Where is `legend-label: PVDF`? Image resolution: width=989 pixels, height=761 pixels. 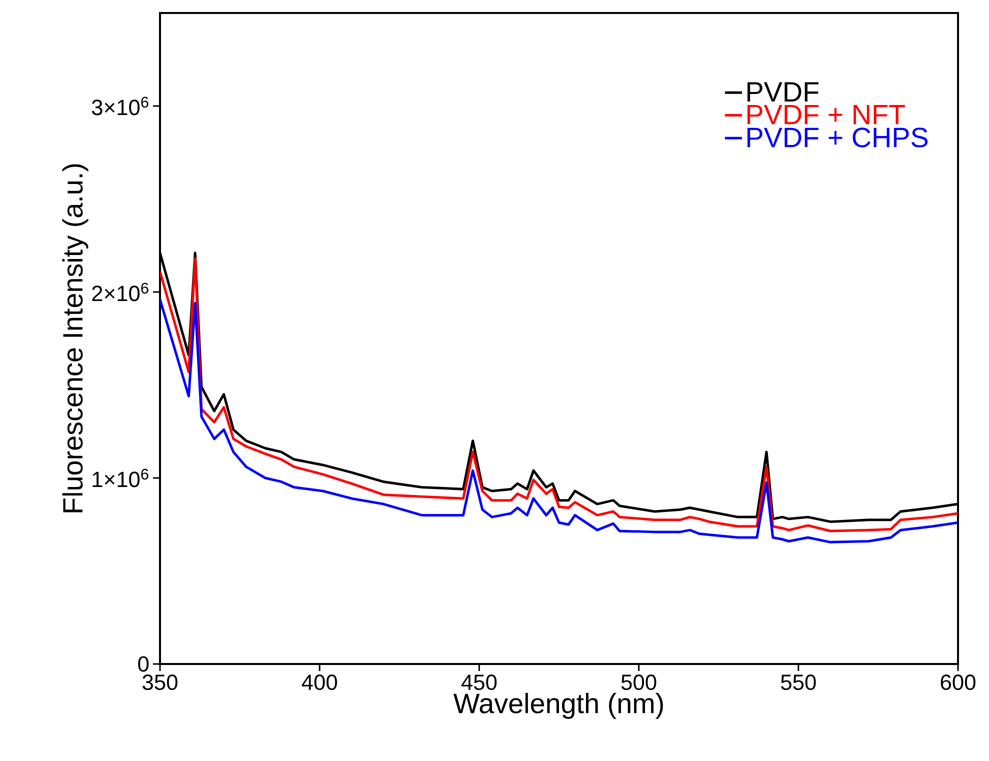
legend-label: PVDF is located at coordinates (782, 92).